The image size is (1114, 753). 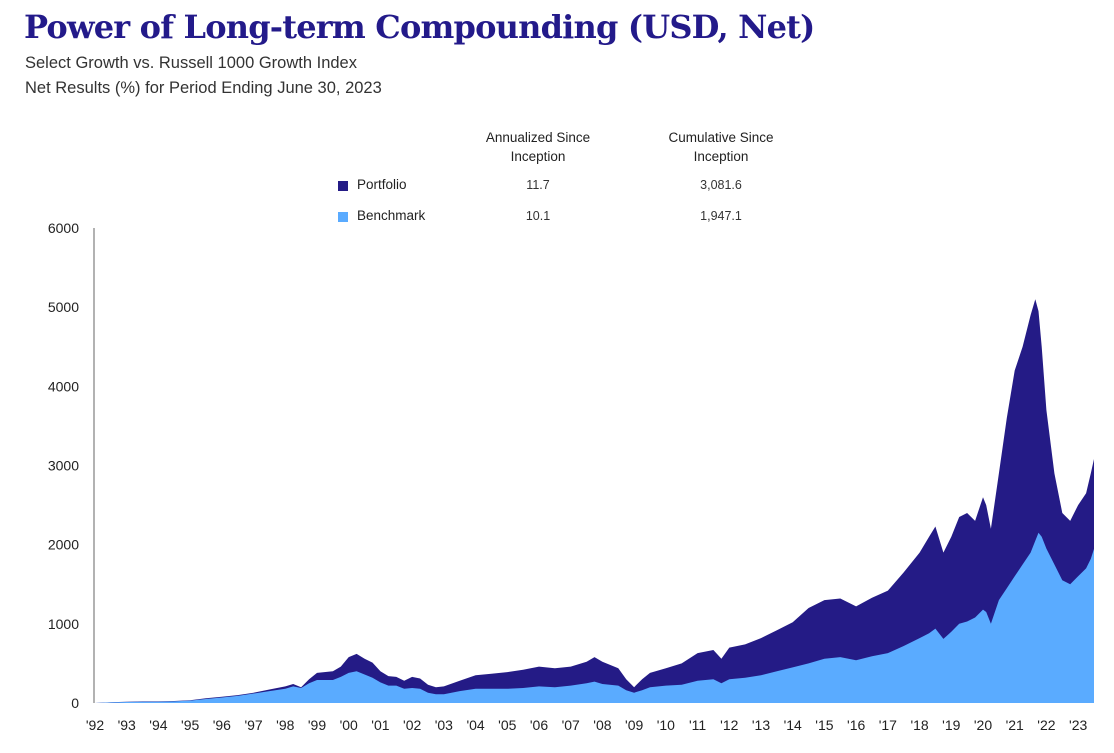 What do you see at coordinates (563, 187) in the screenshot?
I see `legend-row-portfolio: Portfolio 11.7 3,081.6` at bounding box center [563, 187].